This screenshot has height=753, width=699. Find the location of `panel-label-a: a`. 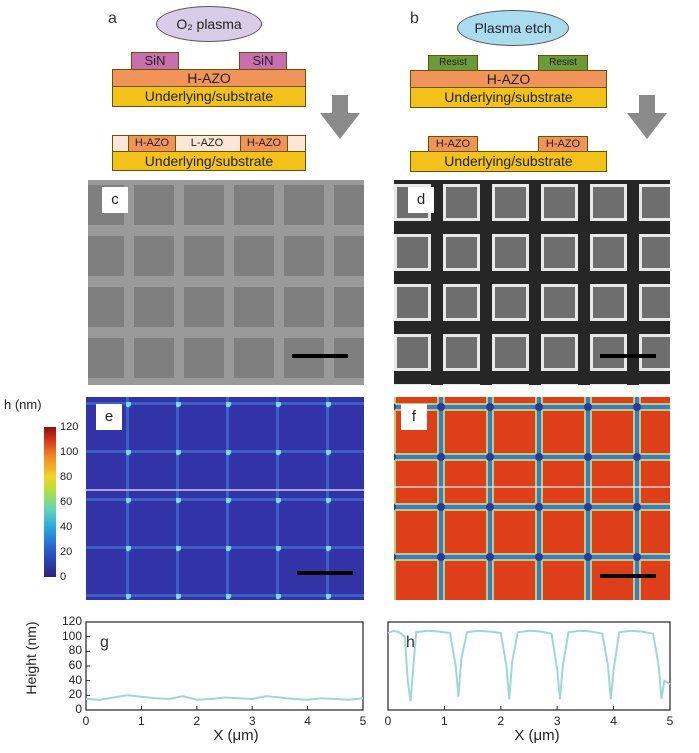

panel-label-a: a is located at coordinates (112, 18).